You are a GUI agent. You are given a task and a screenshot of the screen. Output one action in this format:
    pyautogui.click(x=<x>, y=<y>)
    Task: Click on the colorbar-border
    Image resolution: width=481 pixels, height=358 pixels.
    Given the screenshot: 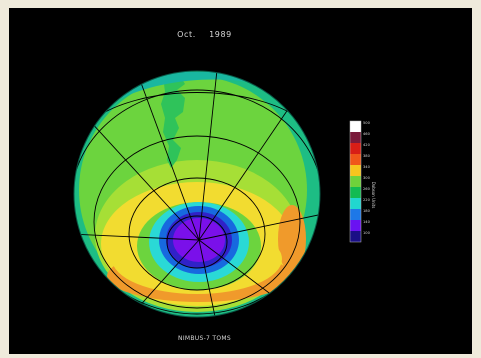 What is the action you would take?
    pyautogui.click(x=355, y=181)
    